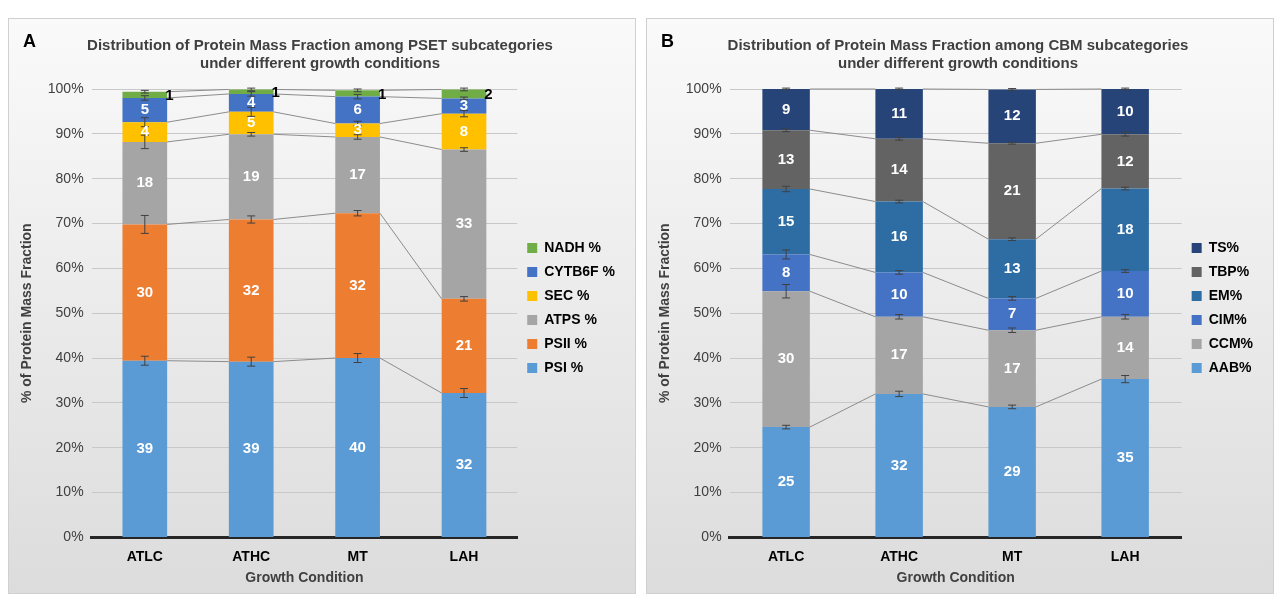 The width and height of the screenshot is (1282, 606). What do you see at coordinates (580, 270) in the screenshot?
I see `legend-label: CYTB6F %` at bounding box center [580, 270].